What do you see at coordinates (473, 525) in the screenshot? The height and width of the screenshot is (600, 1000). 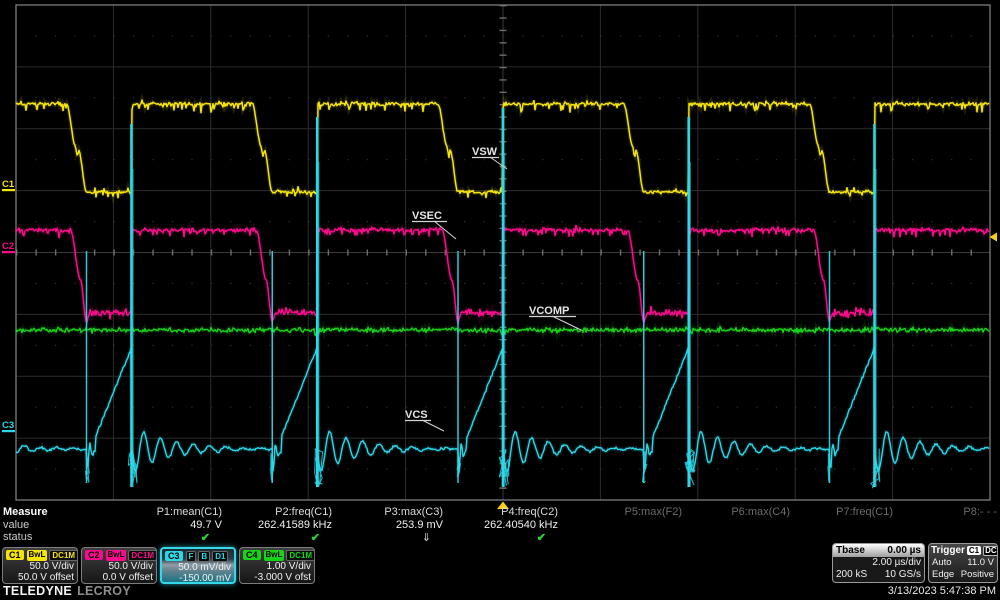 I see `measure-p4: P4:freq(C2) 262.40540 kHz ✔` at bounding box center [473, 525].